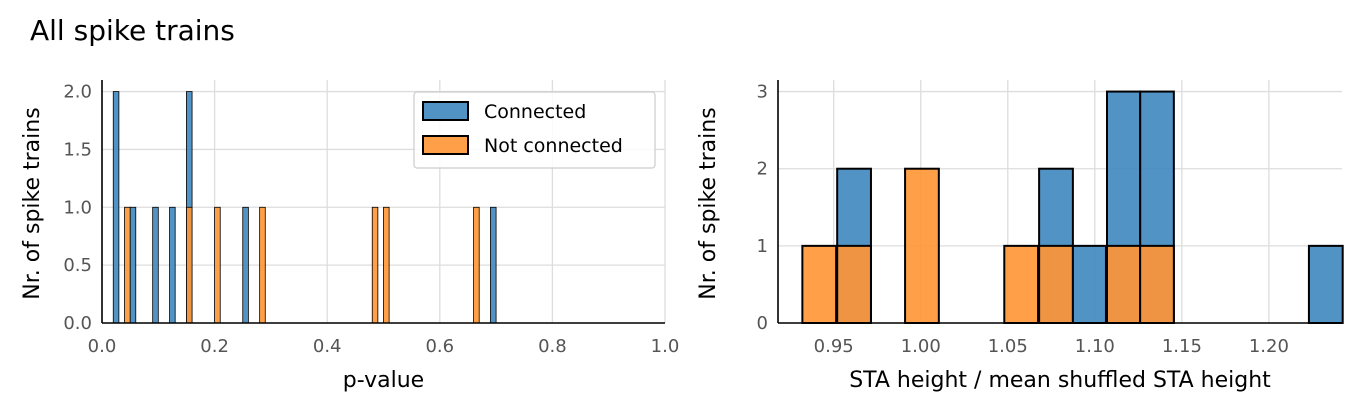 This screenshot has height=412, width=1360. I want to click on x-tick-label: 1.20, so click(1269, 346).